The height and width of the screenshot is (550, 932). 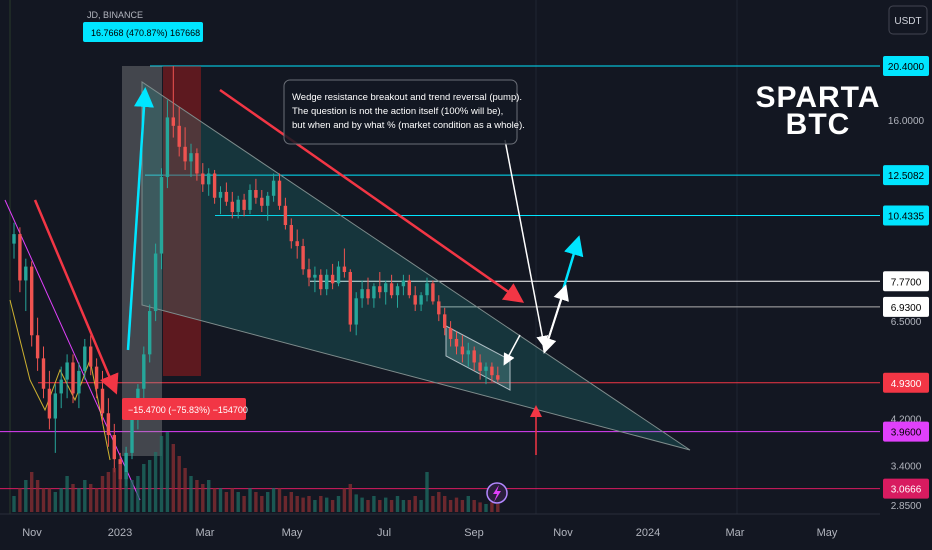 What do you see at coordinates (497, 493) in the screenshot?
I see `lightning-icon` at bounding box center [497, 493].